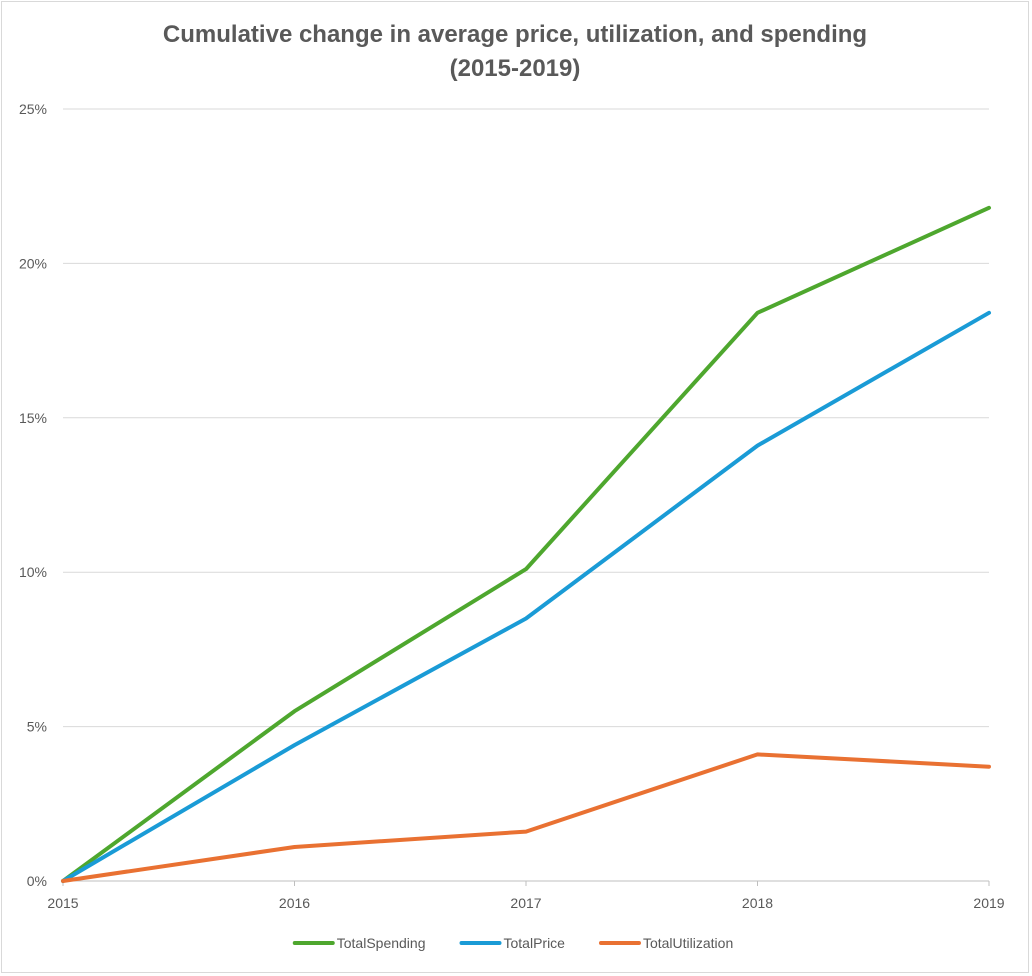 The width and height of the screenshot is (1032, 976). I want to click on x-tick-label: 2017, so click(525, 903).